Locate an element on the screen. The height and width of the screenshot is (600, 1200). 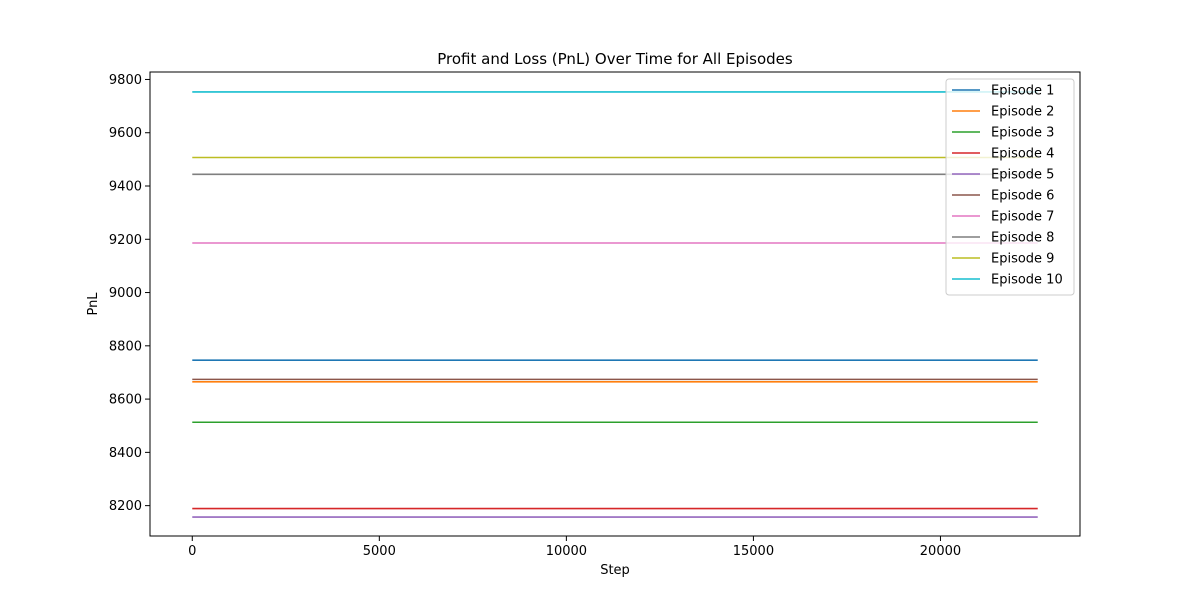
x-tick-label: 15000 is located at coordinates (753, 551).